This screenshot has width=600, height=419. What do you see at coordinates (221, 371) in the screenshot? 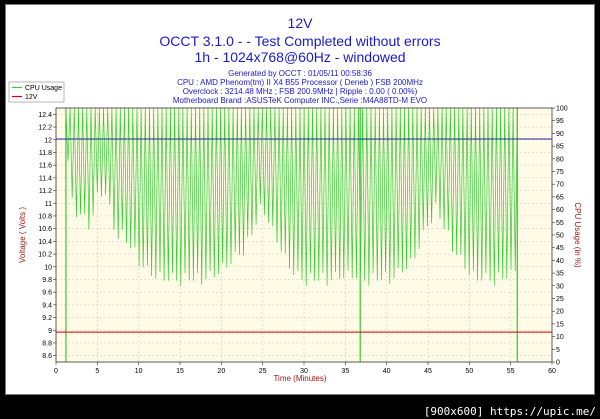
I see `x-tick-label: 20` at bounding box center [221, 371].